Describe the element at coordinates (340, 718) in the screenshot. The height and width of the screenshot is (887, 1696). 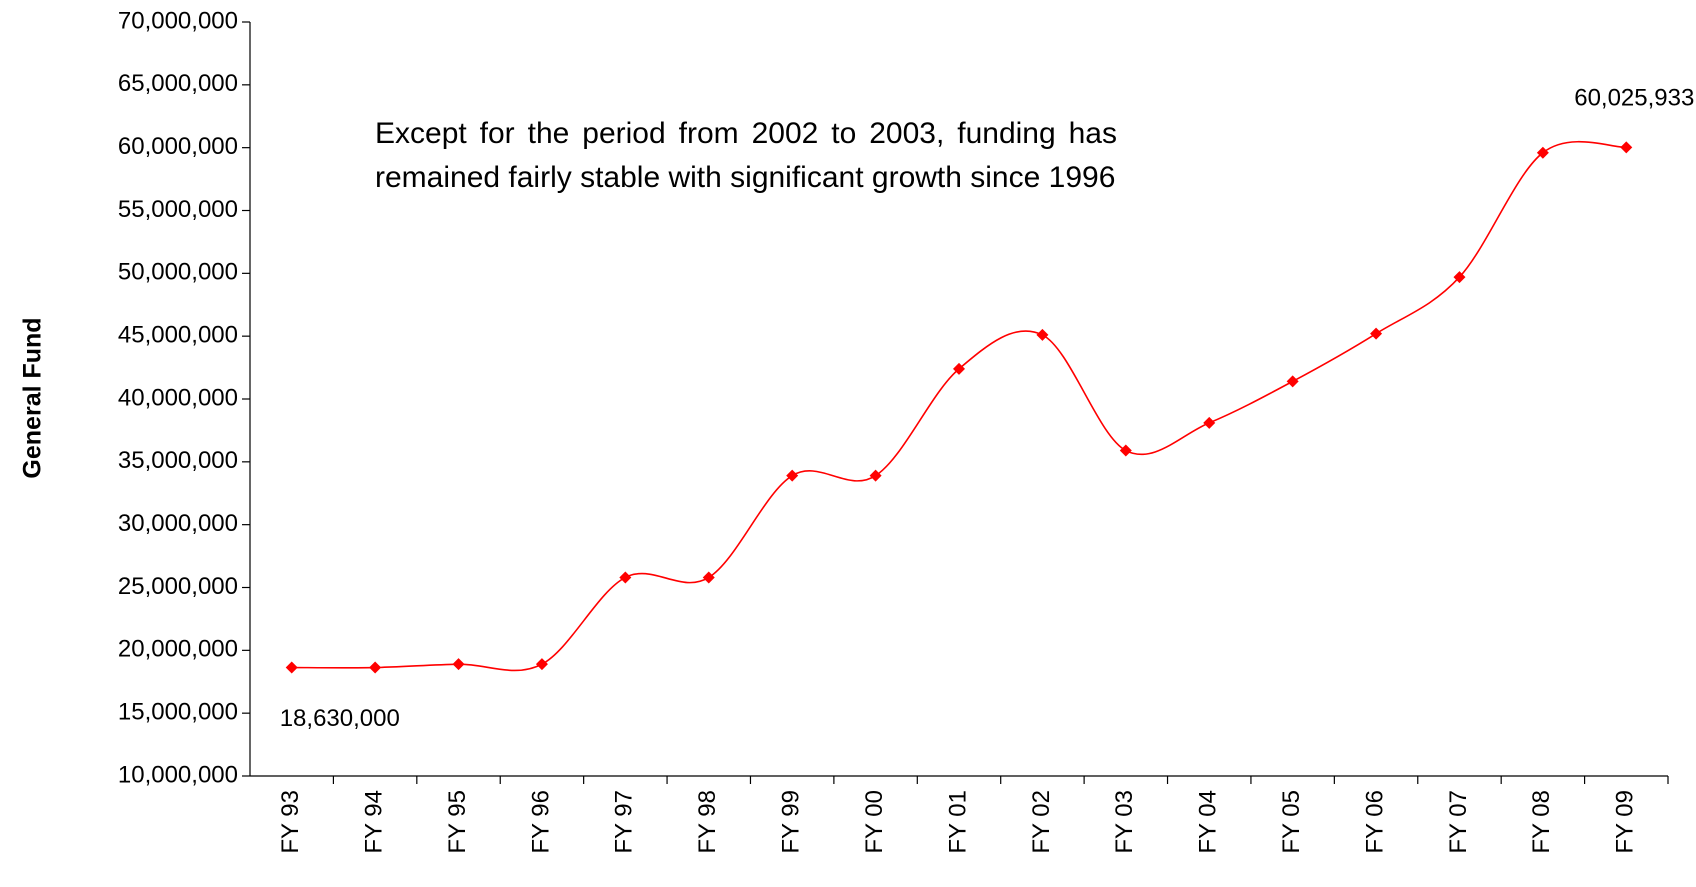
I see `data-label: 18,630,000` at that location.